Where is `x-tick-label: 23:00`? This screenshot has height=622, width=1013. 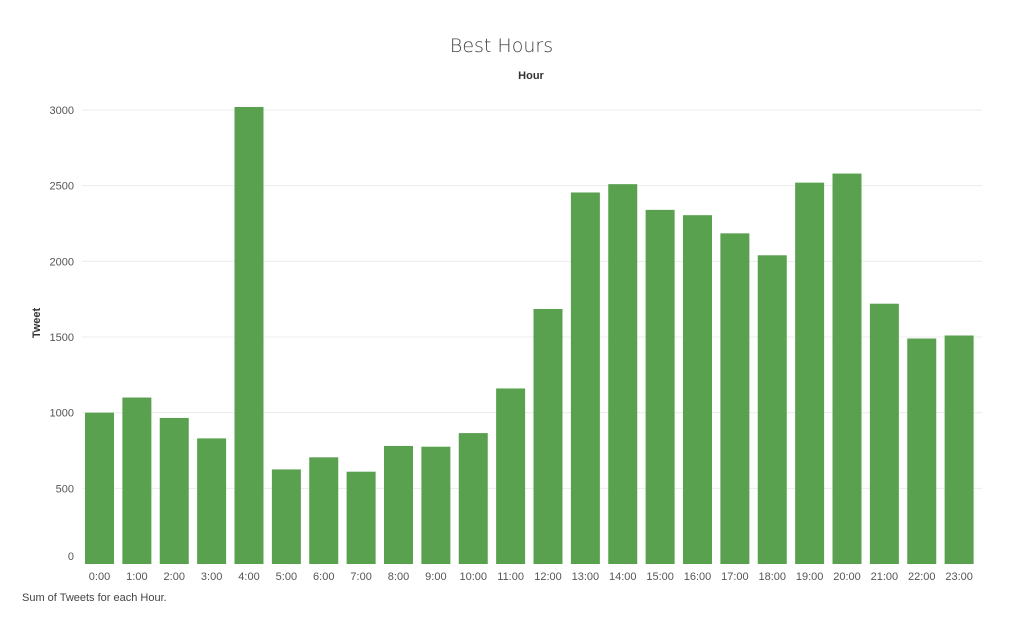 x-tick-label: 23:00 is located at coordinates (959, 577).